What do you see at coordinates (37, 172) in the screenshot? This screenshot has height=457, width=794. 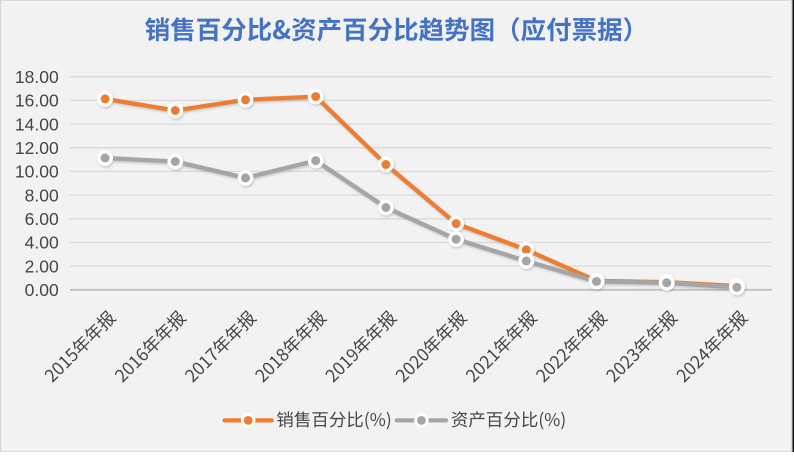 I see `svg-text: 10.00` at bounding box center [37, 172].